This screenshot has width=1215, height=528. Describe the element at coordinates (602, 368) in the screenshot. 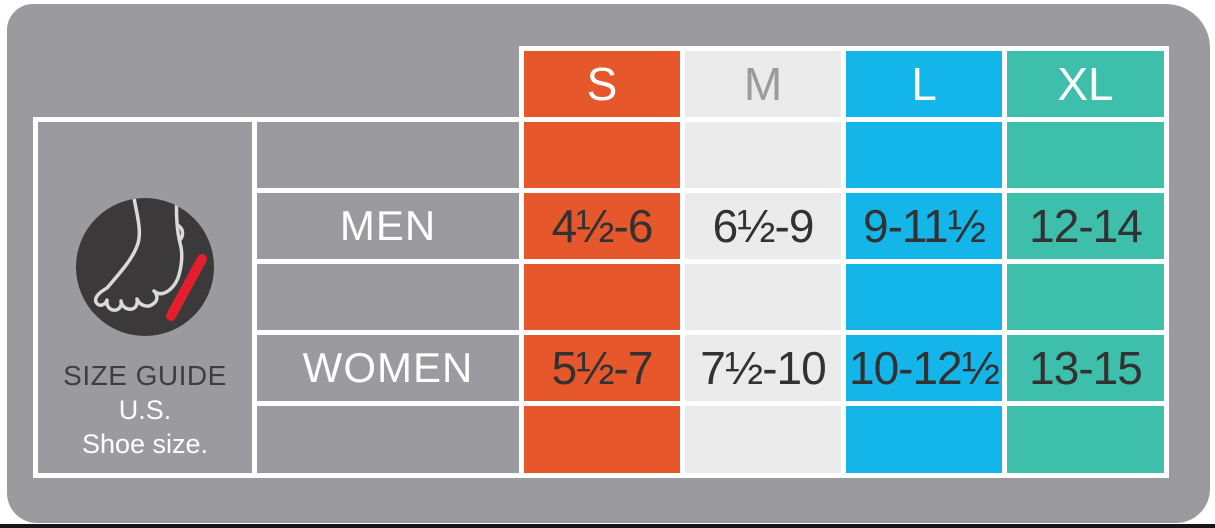

I see `size-cell-women-s: 5½-7` at that location.